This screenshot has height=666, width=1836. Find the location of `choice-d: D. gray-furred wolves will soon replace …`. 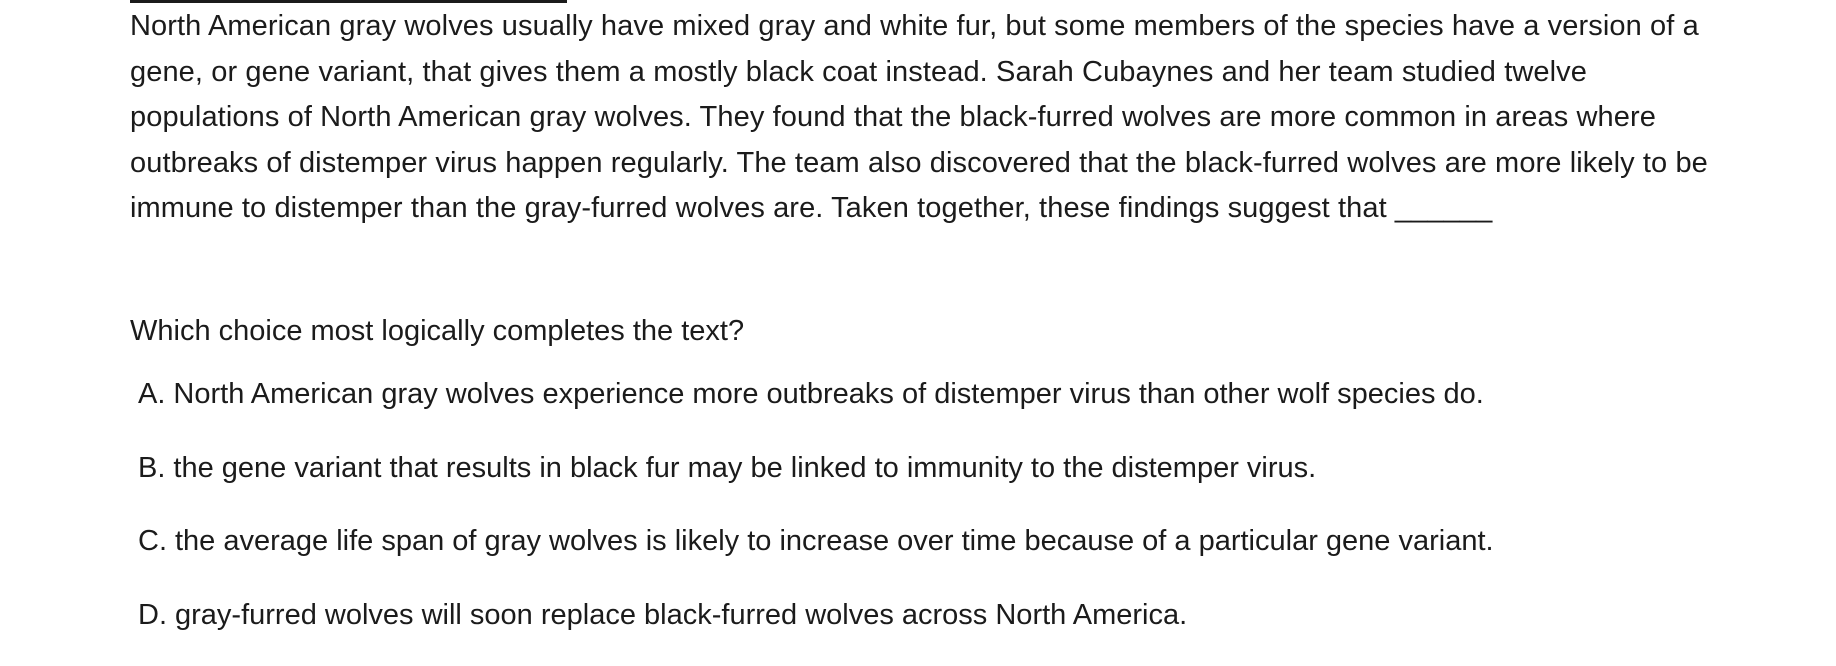

choice-d: D. gray-furred wolves will soon replace … is located at coordinates (816, 629).